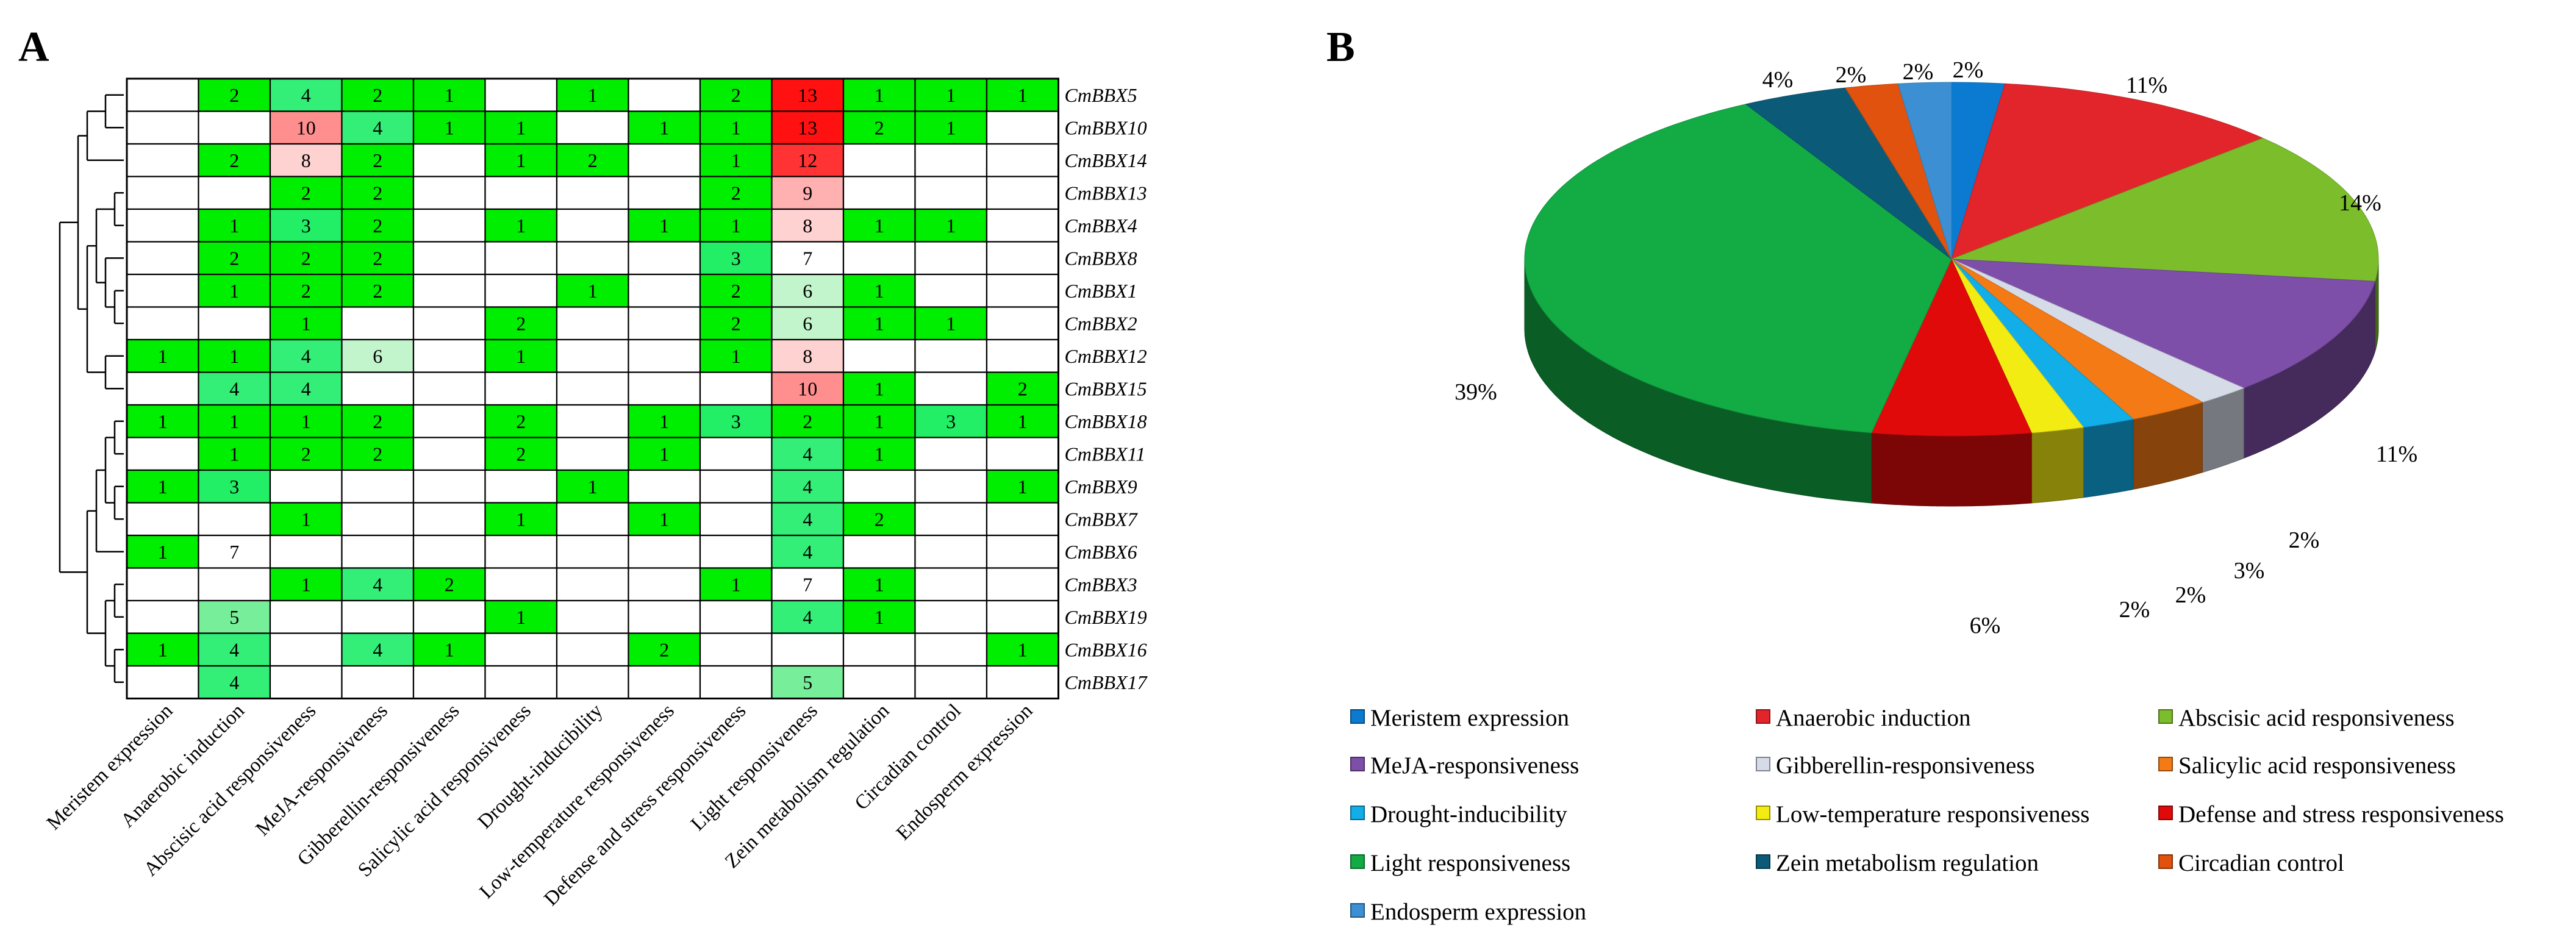 This screenshot has width=2576, height=947. I want to click on legend-label: Endosperm expression, so click(1478, 912).